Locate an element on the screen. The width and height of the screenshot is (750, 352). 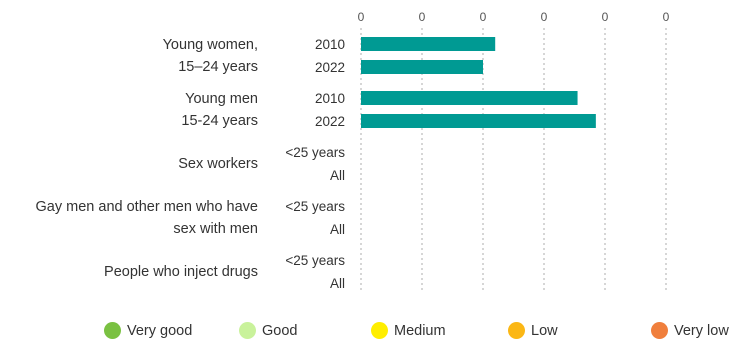
bars is located at coordinates (478, 82).